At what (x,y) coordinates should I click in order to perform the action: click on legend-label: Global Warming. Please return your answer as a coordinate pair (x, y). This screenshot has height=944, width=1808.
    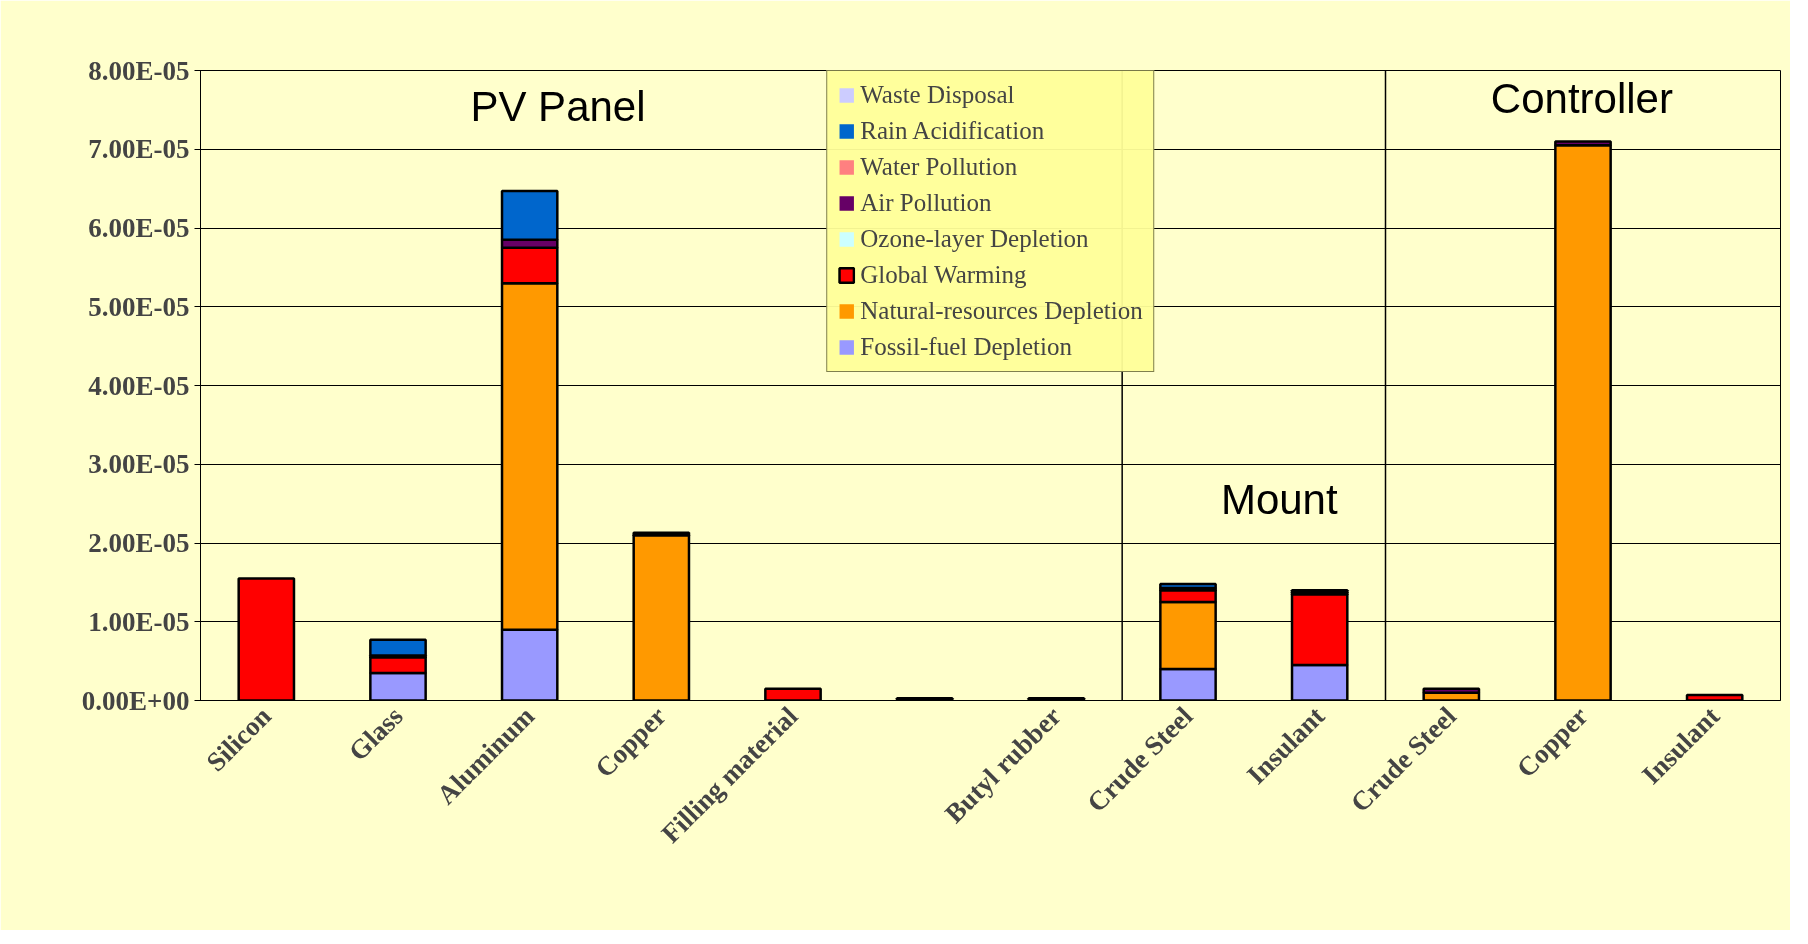
    Looking at the image, I should click on (943, 275).